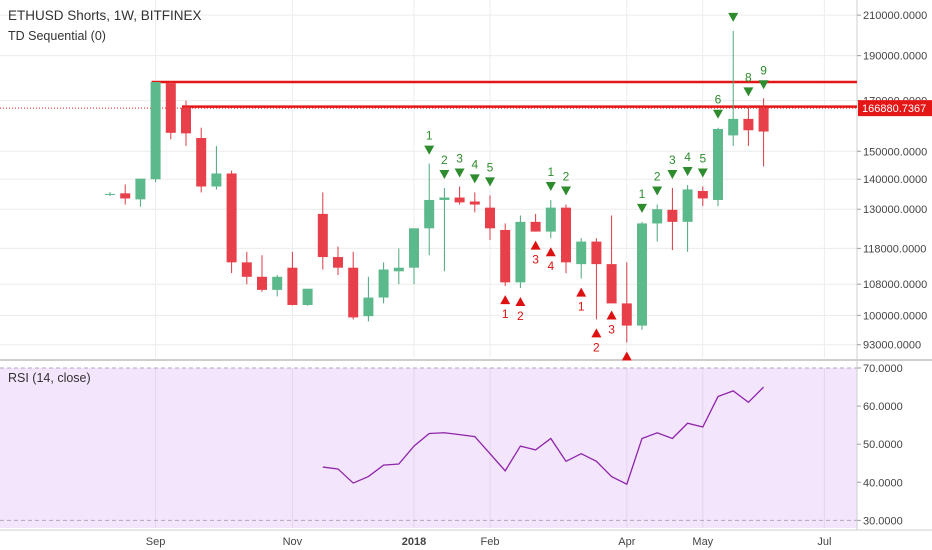 The width and height of the screenshot is (932, 550). What do you see at coordinates (895, 16) in the screenshot?
I see `price-tick-label: 210000.0000` at bounding box center [895, 16].